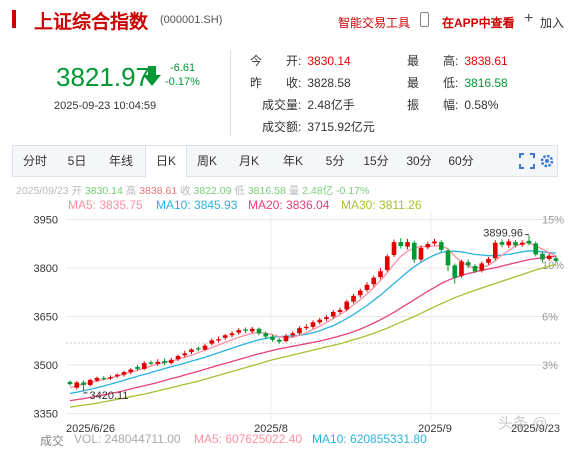 The height and width of the screenshot is (452, 570). I want to click on view-in-app-link: 在APP中查看, so click(478, 23).